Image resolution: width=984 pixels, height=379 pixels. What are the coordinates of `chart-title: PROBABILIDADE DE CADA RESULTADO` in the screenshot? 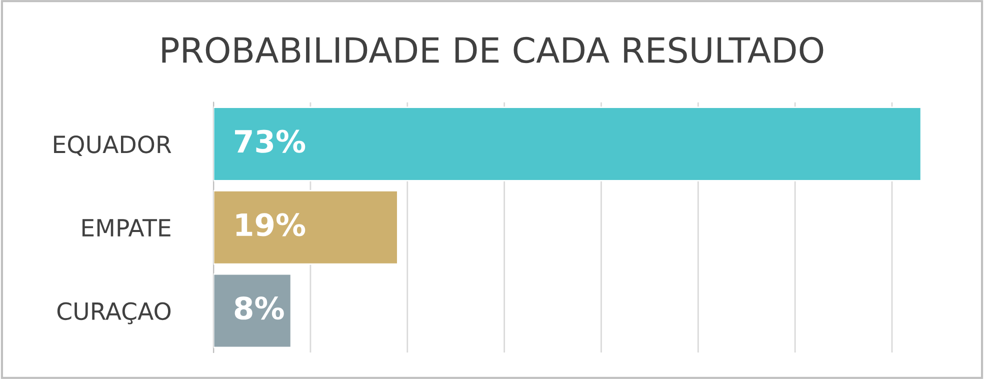 It's located at (493, 50).